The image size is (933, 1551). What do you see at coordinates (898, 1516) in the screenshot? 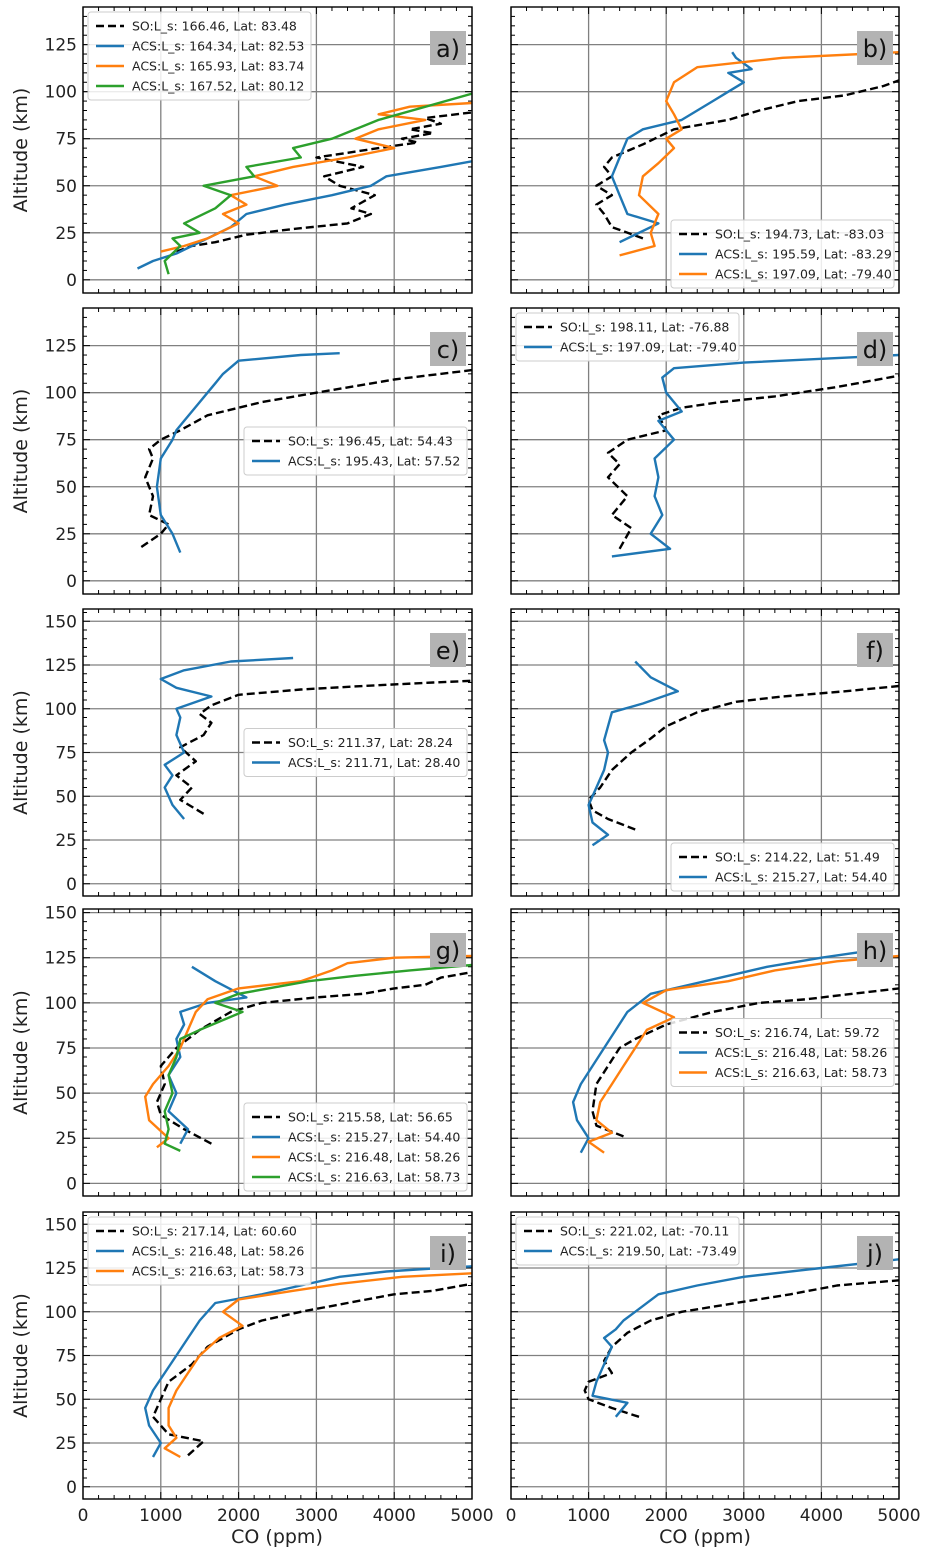
I see `x-tick-label: 5000` at bounding box center [898, 1516].